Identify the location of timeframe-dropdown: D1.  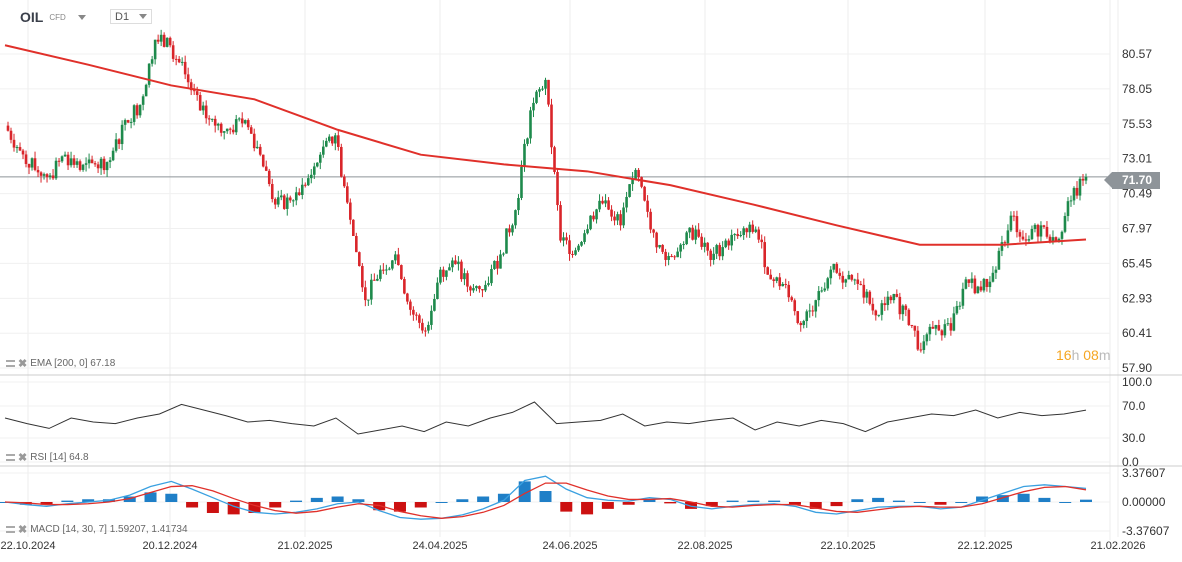
(131, 16).